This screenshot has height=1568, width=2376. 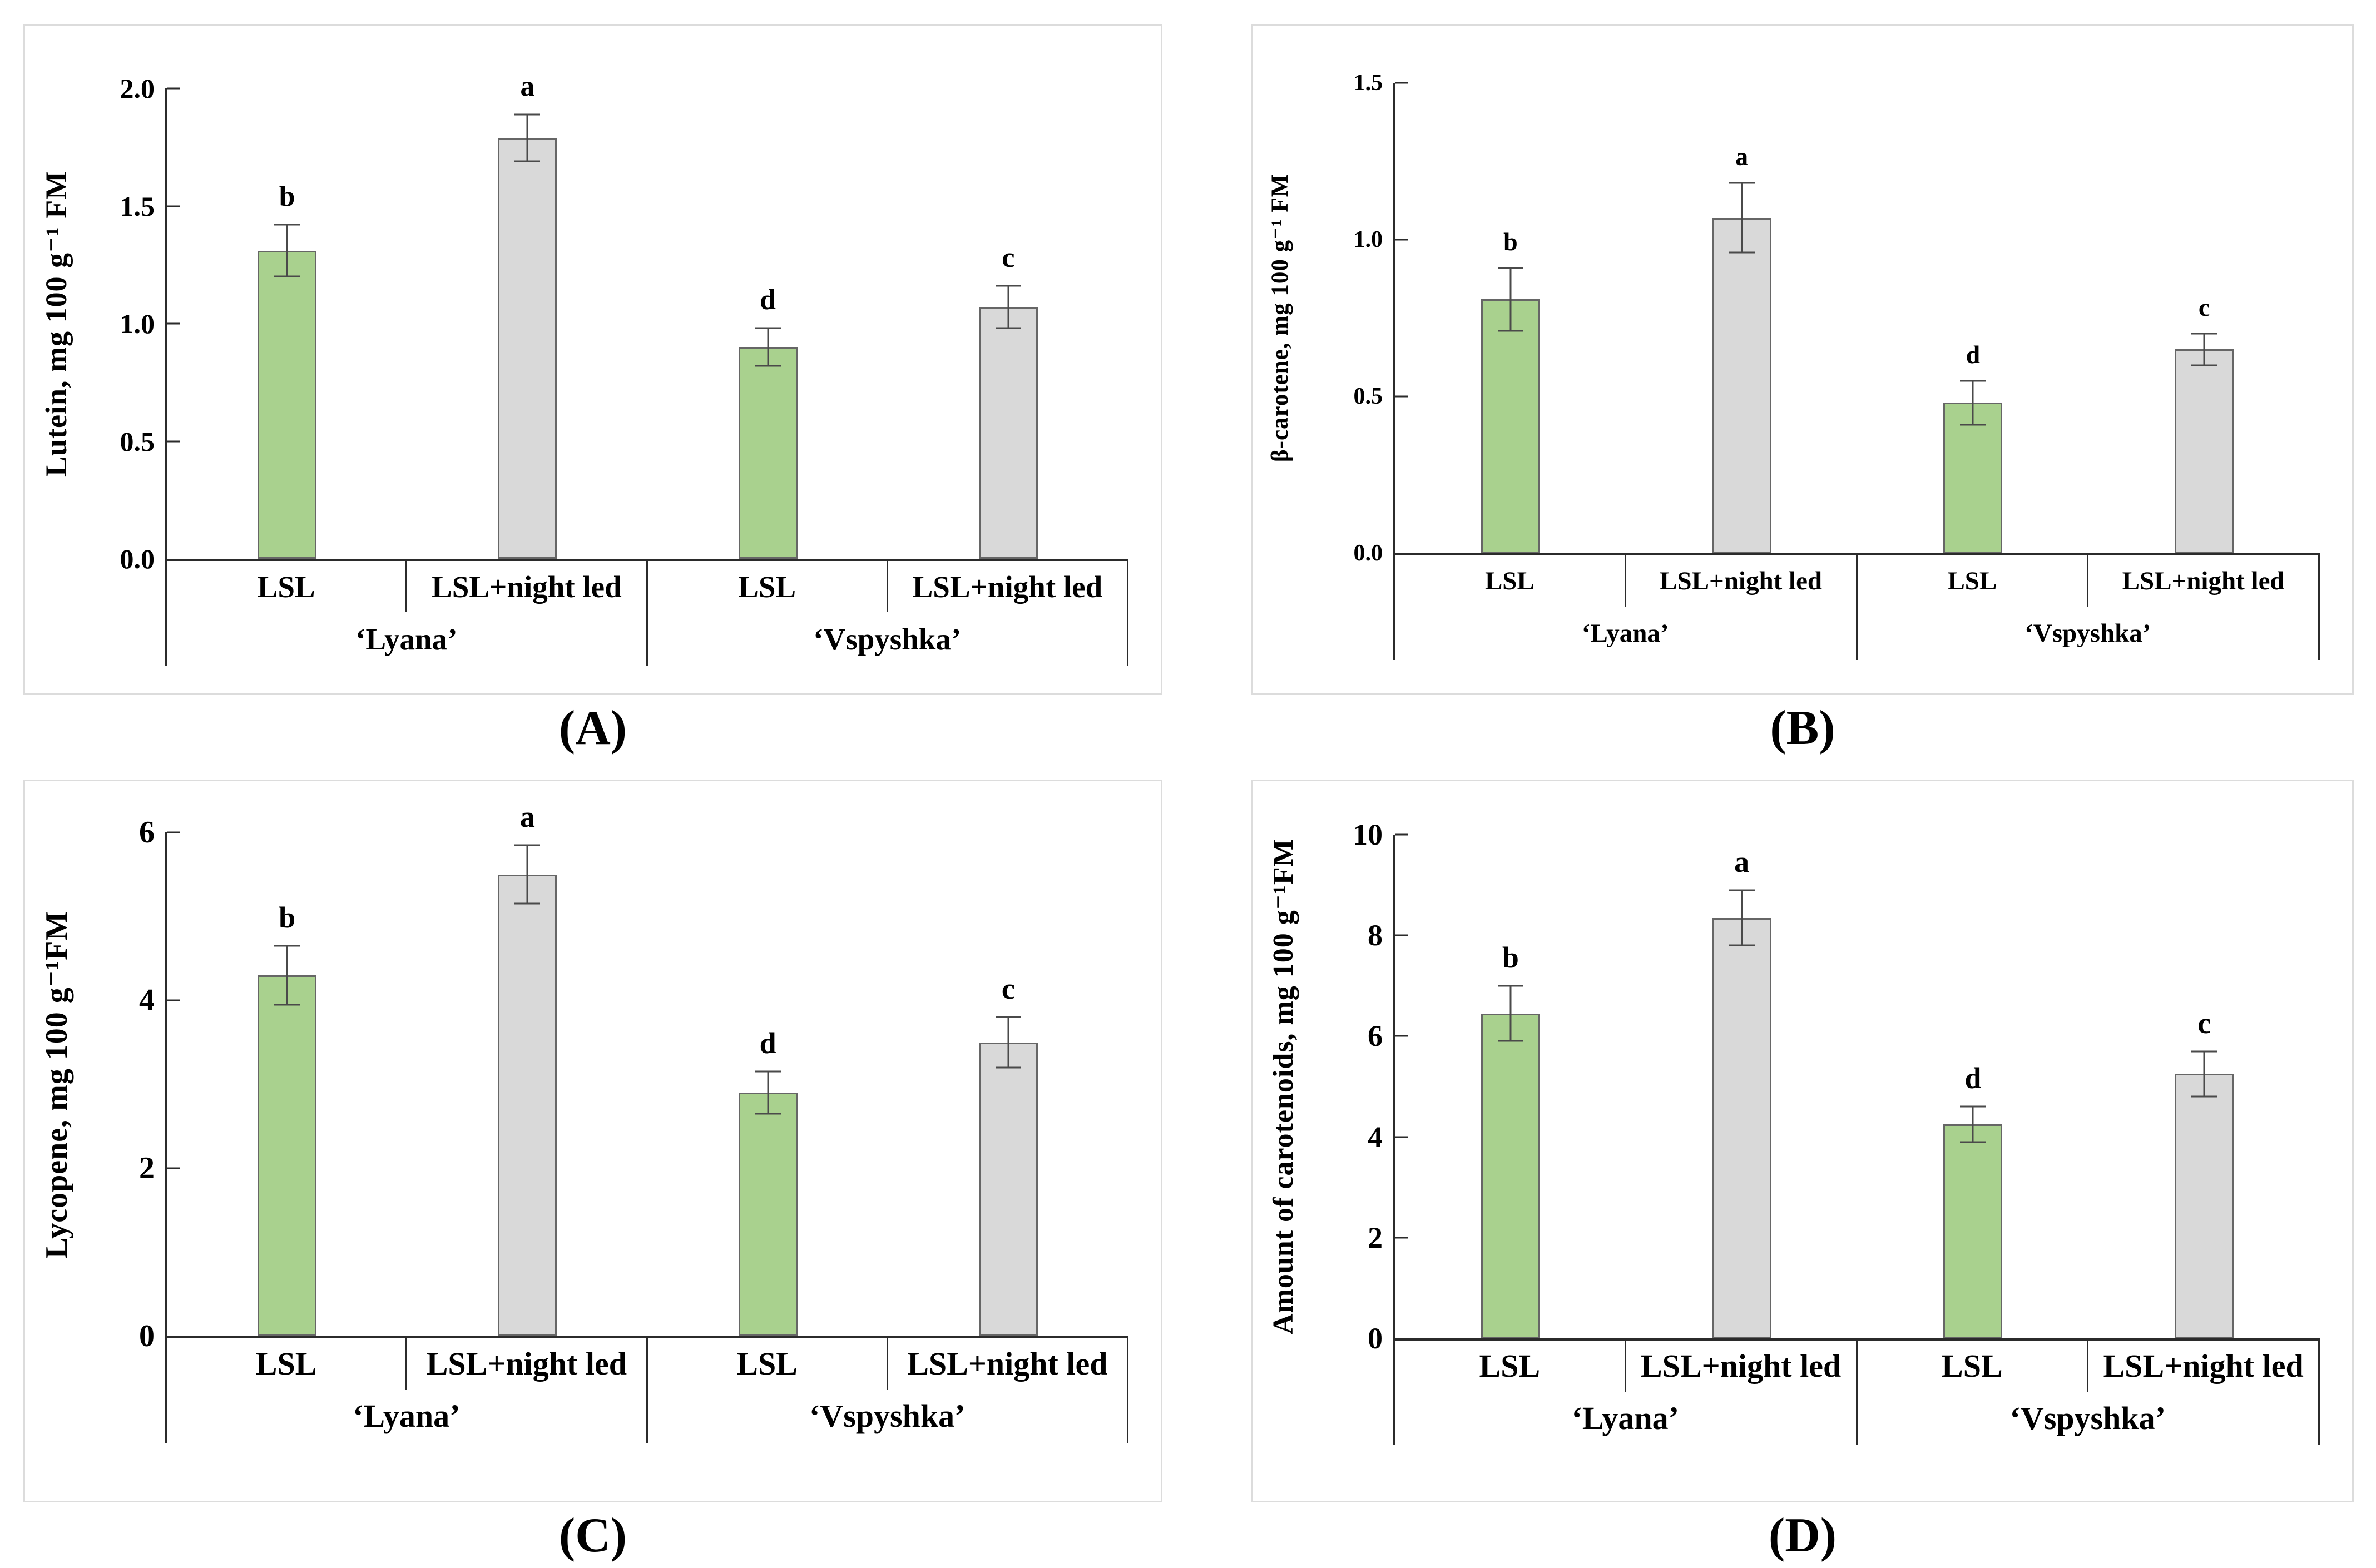 What do you see at coordinates (592, 1536) in the screenshot?
I see `panel-c-caption: (C)` at bounding box center [592, 1536].